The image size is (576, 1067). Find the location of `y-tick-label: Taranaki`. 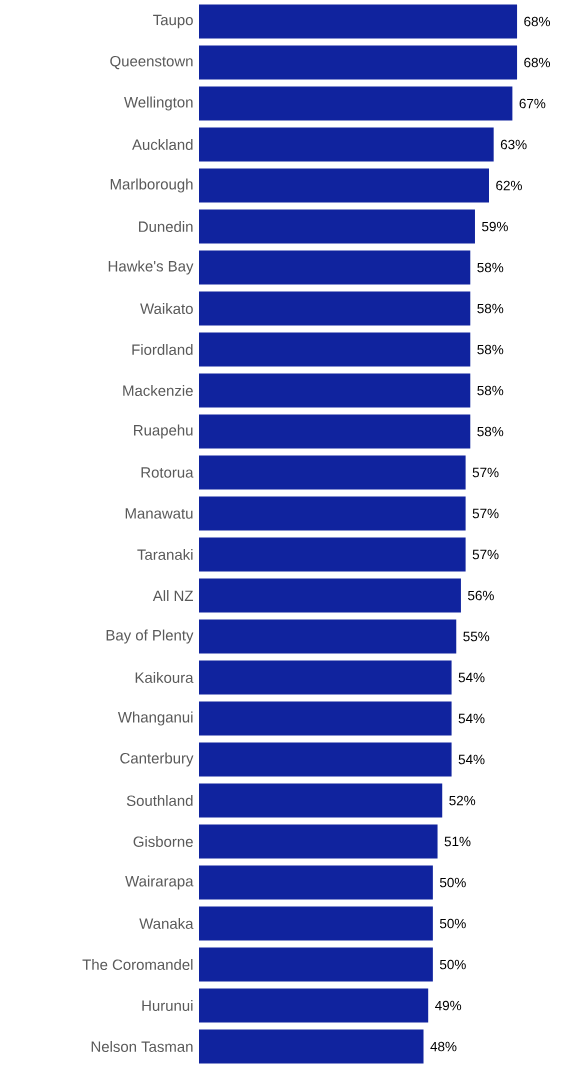

y-tick-label: Taranaki is located at coordinates (165, 554).